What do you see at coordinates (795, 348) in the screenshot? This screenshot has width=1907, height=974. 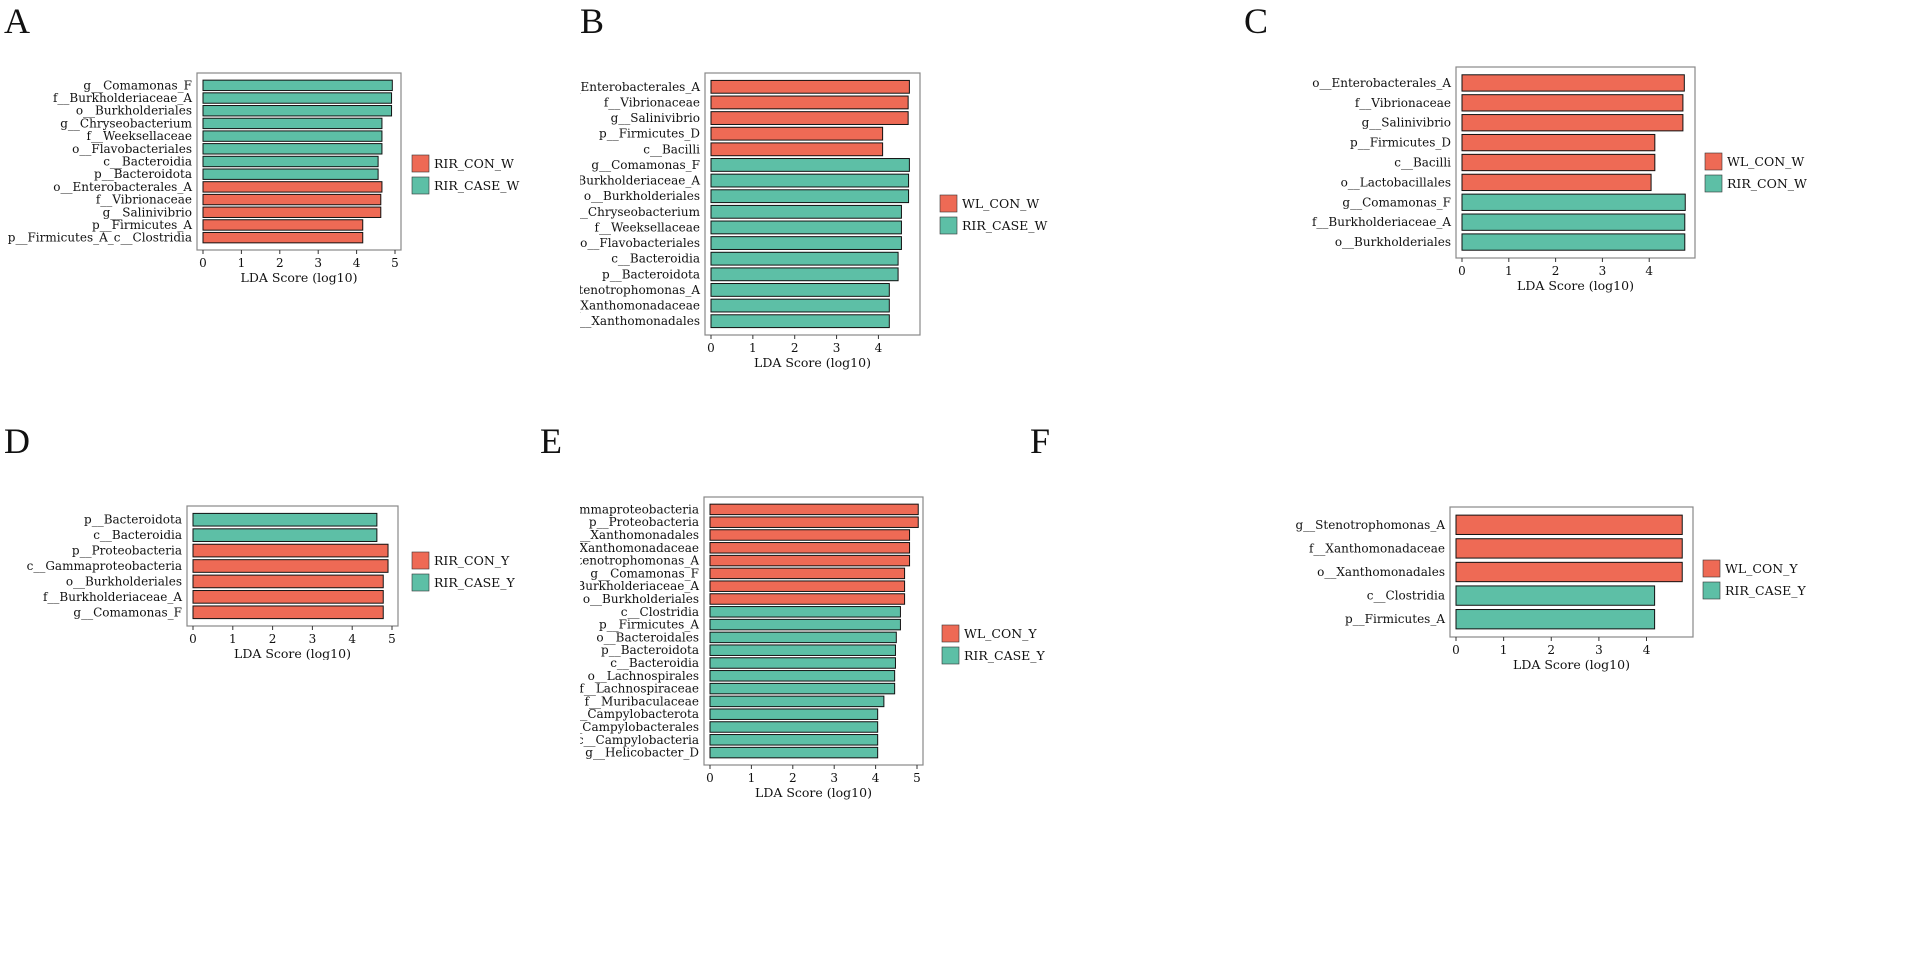 I see `x-tick-label: 2` at bounding box center [795, 348].